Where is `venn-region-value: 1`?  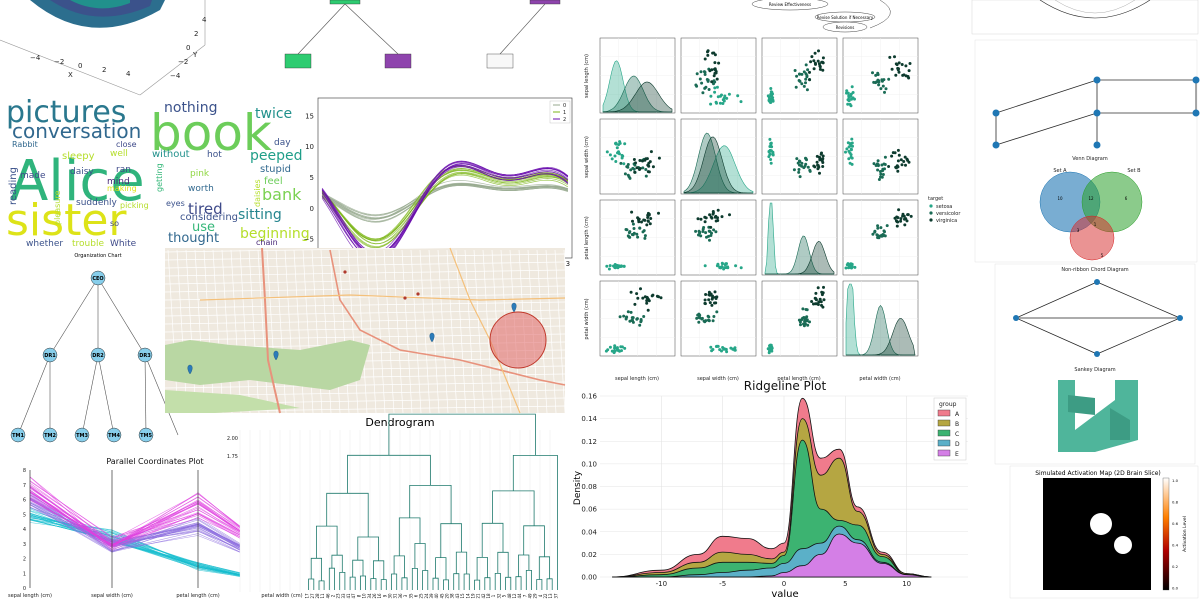
venn-region-value: 1 is located at coordinates (1095, 224).